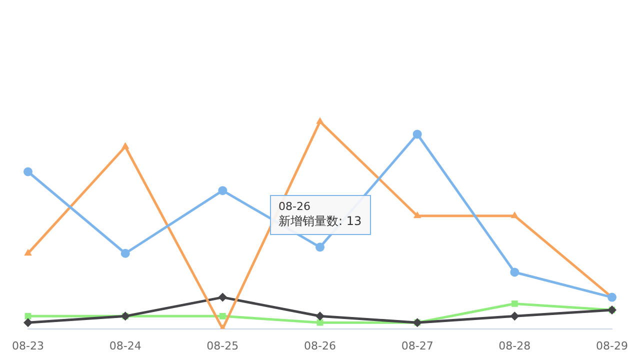 The image size is (640, 360). Describe the element at coordinates (125, 345) in the screenshot. I see `x-tick-label: 08-24` at that location.